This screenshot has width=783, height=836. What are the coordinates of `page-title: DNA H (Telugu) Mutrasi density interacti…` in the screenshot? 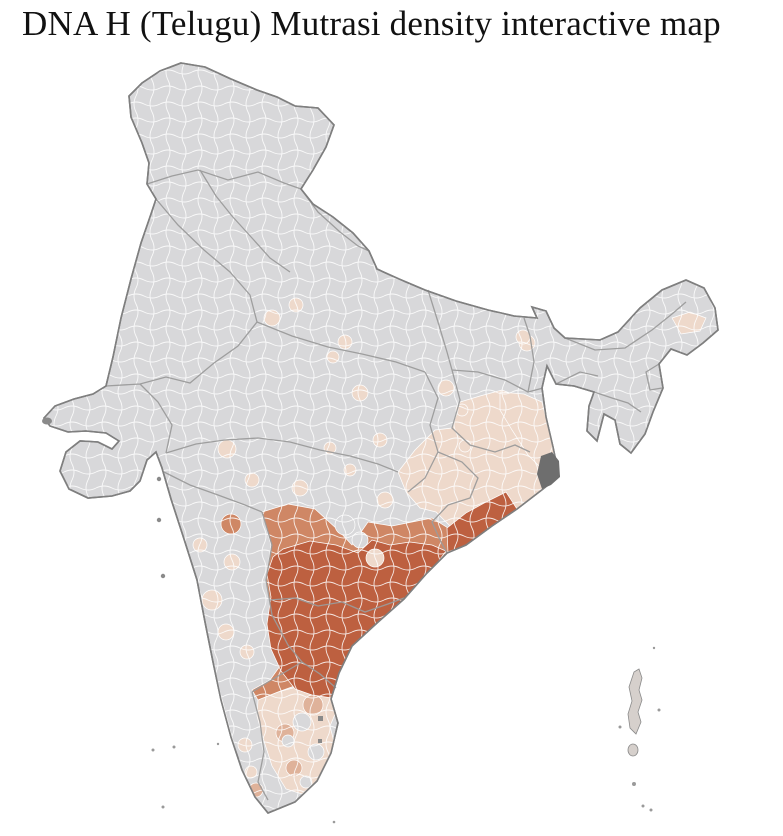 It's located at (371, 23).